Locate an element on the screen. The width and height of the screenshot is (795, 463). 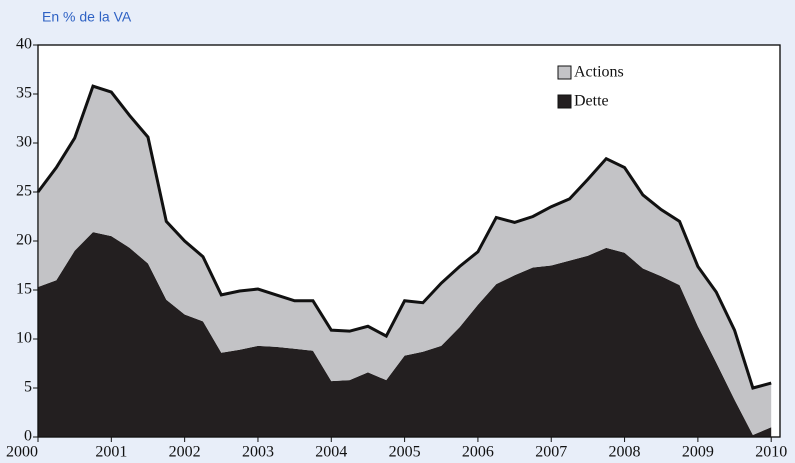
x-tick-label: 2001 is located at coordinates (111, 452).